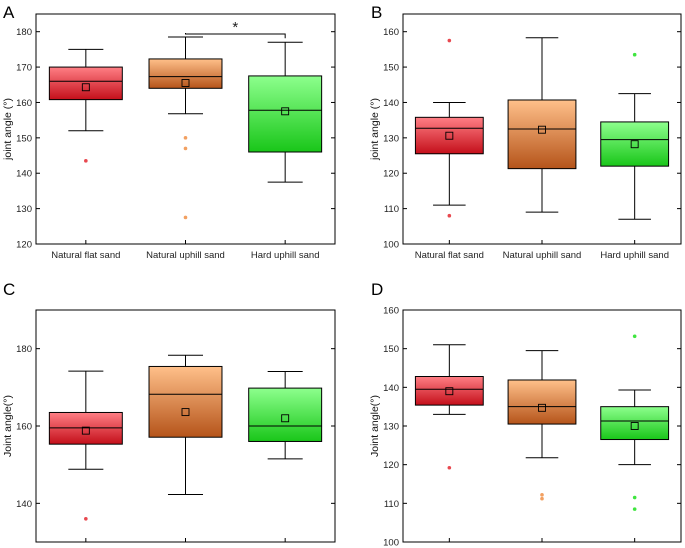  What do you see at coordinates (235, 27) in the screenshot?
I see `significance-marker: *` at bounding box center [235, 27].